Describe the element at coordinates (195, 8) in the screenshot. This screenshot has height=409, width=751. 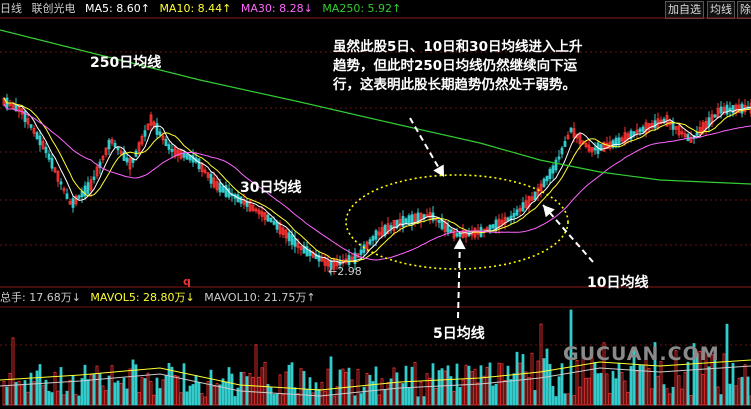
I see `ma10-value: MA10: 8.44↑` at that location.